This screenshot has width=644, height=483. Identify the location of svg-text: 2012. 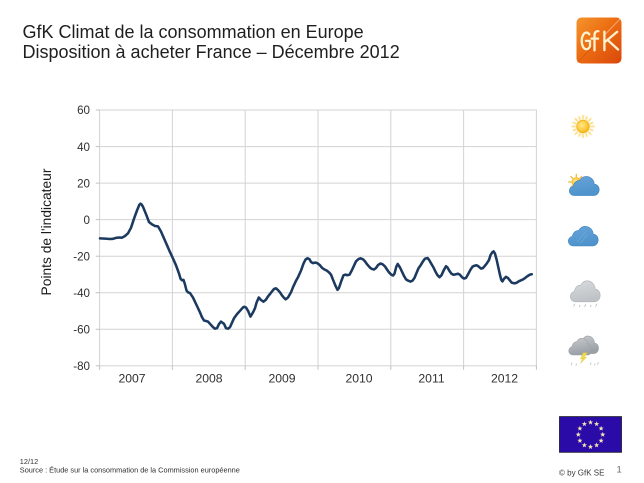
(504, 379).